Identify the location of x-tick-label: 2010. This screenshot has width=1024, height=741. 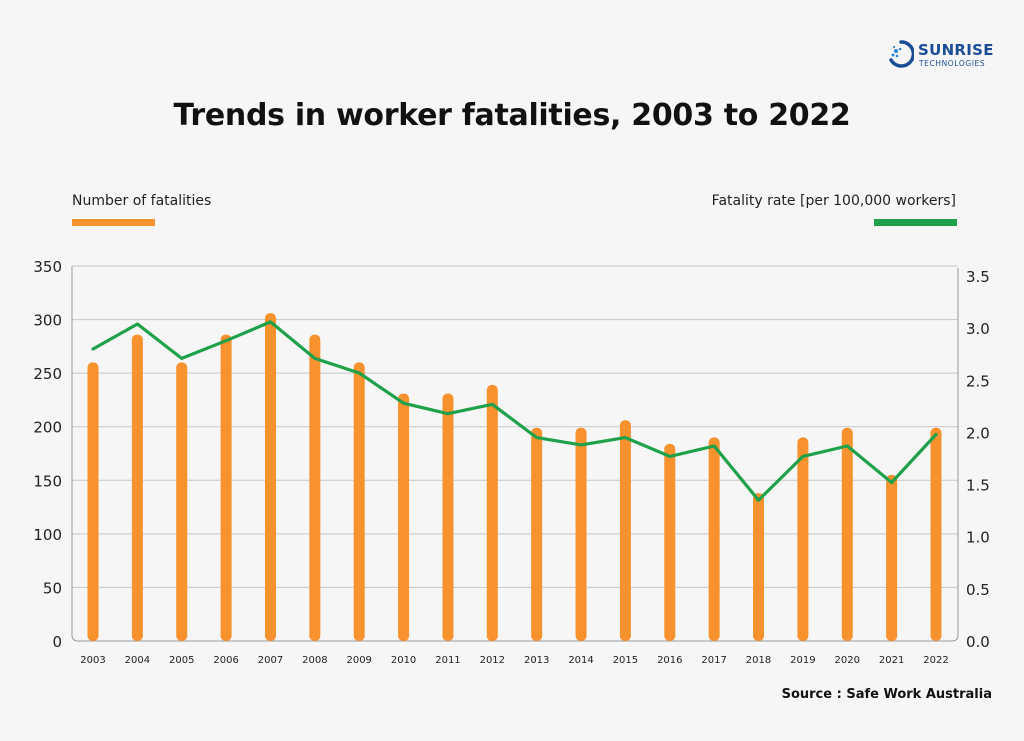
(403, 660).